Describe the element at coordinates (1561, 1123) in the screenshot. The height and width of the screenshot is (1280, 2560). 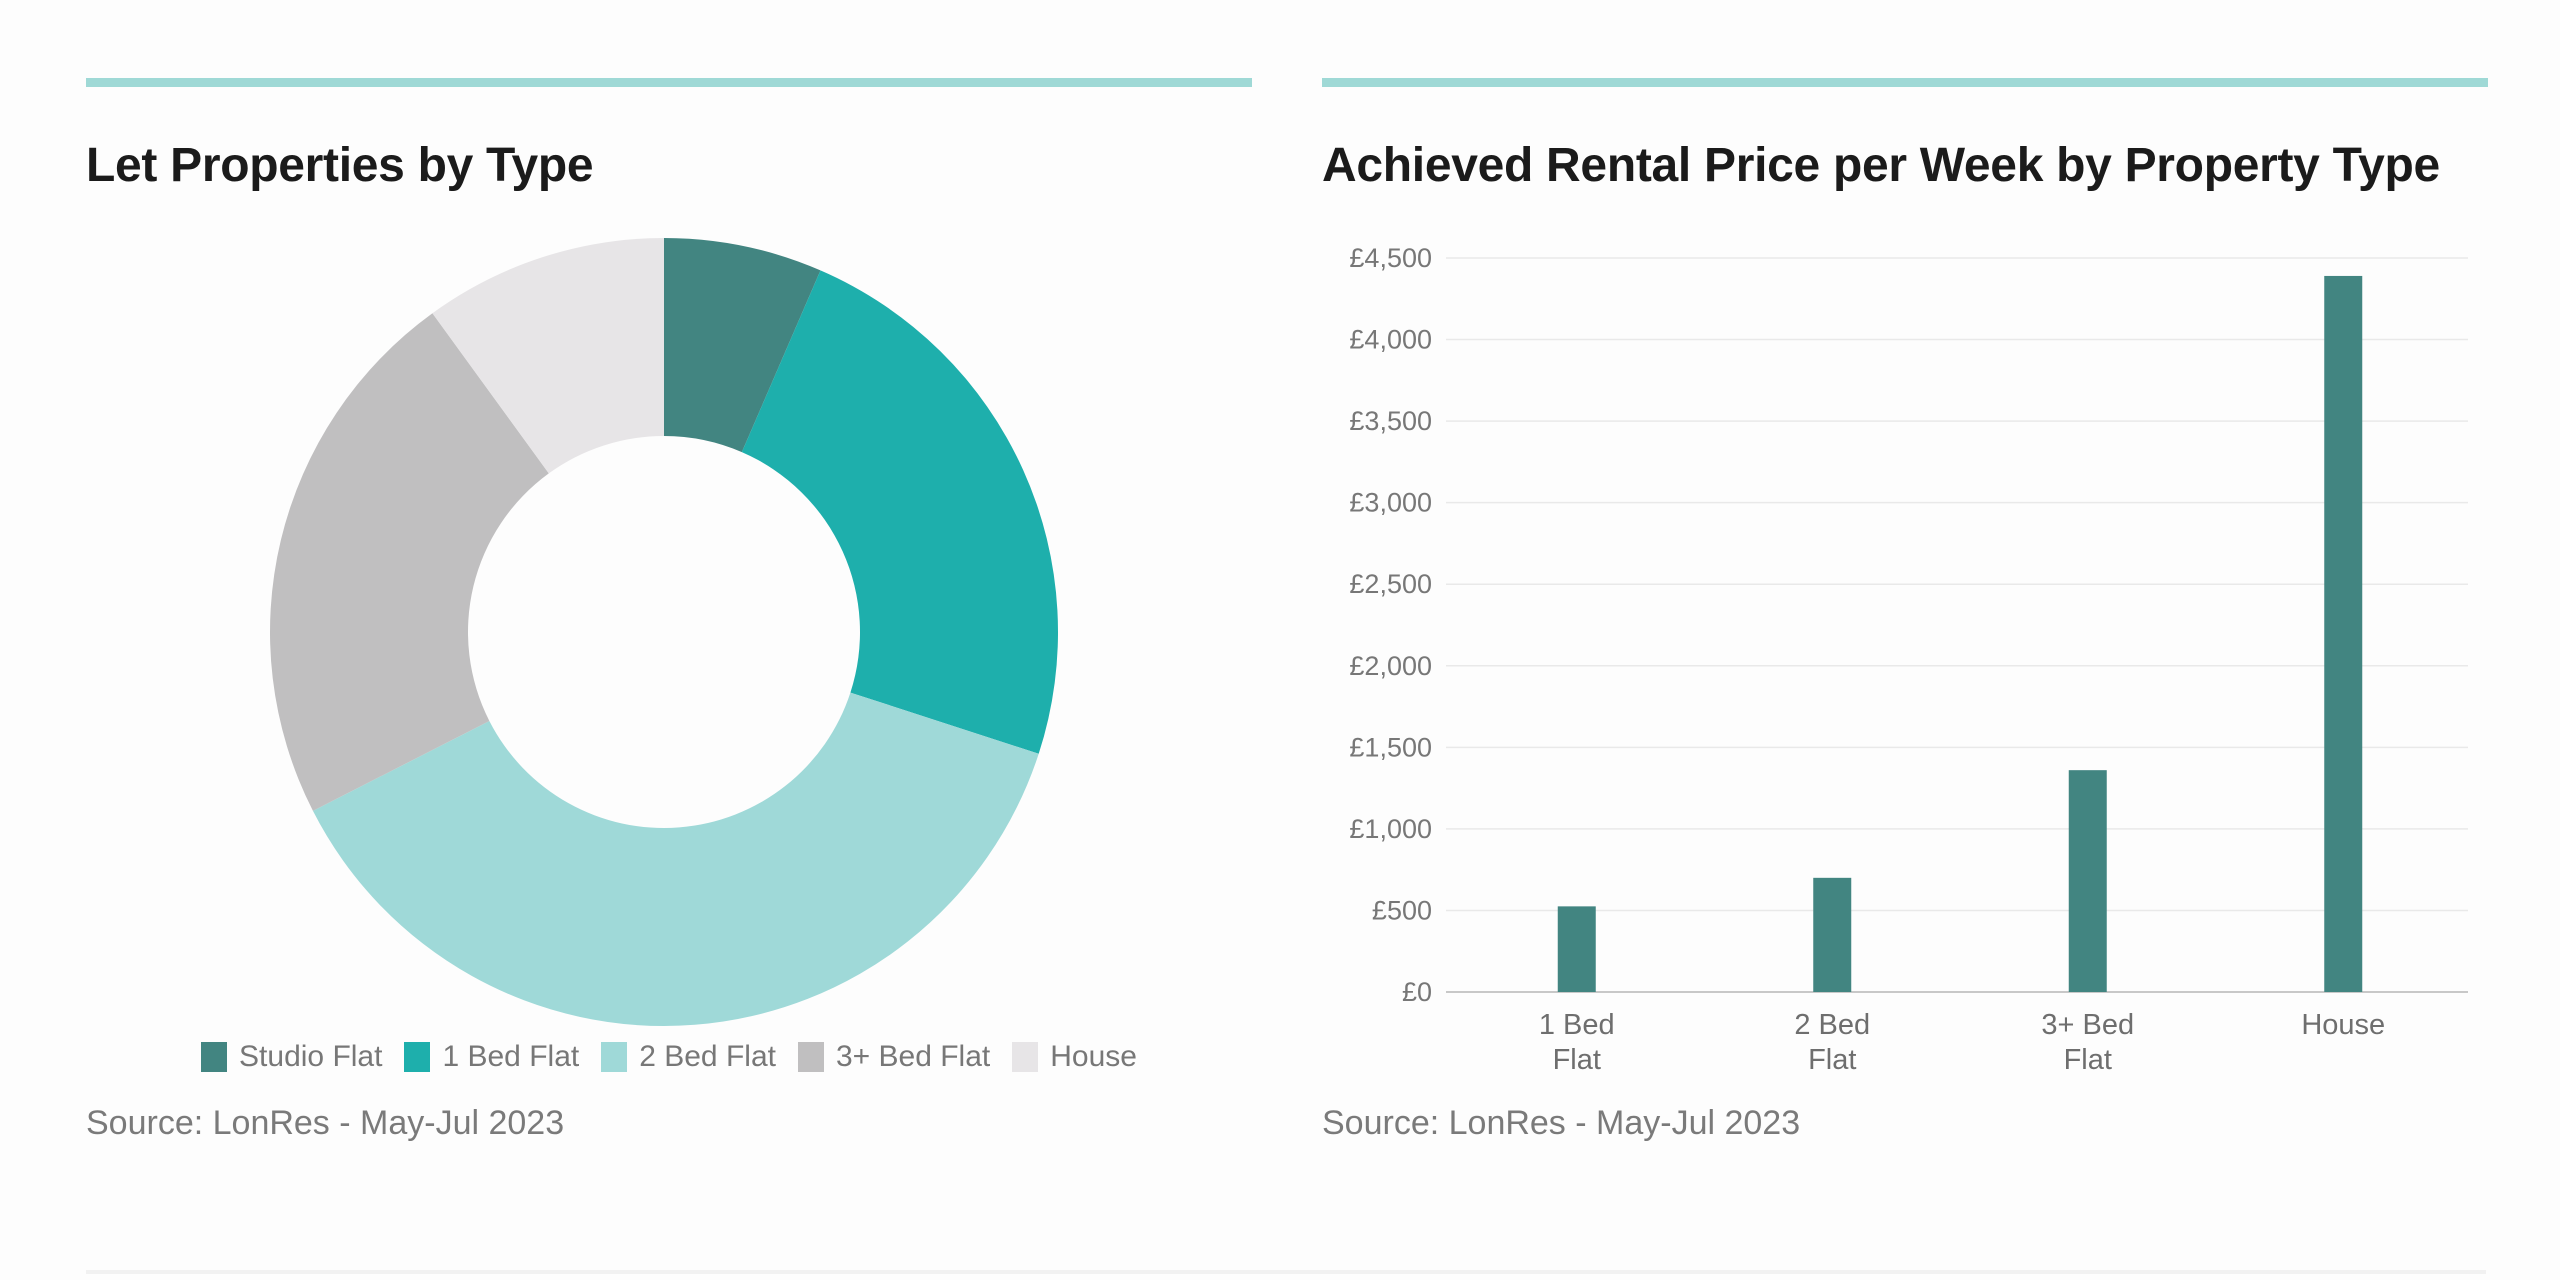
I see `bar-source-note: Source: LonRes - May-Jul 2023` at that location.